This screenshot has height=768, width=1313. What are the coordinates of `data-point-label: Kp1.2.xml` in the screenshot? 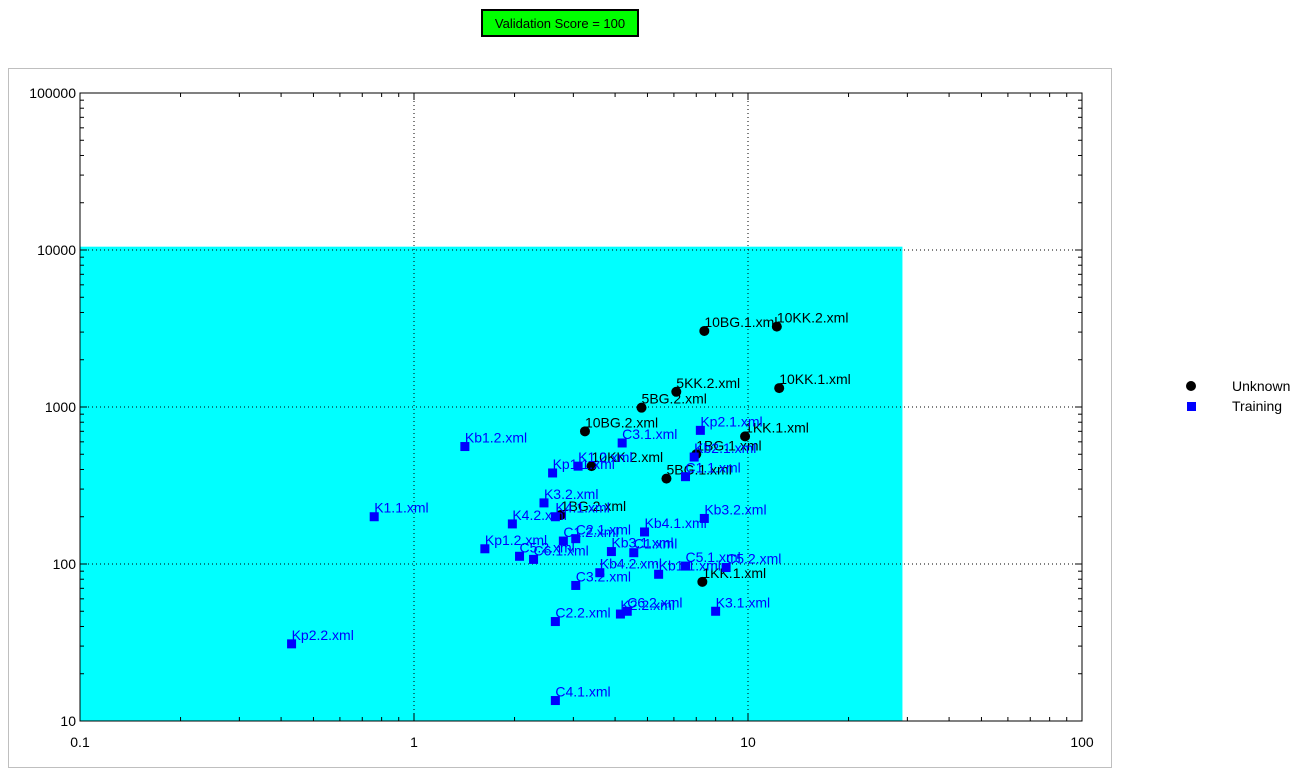 It's located at (516, 540).